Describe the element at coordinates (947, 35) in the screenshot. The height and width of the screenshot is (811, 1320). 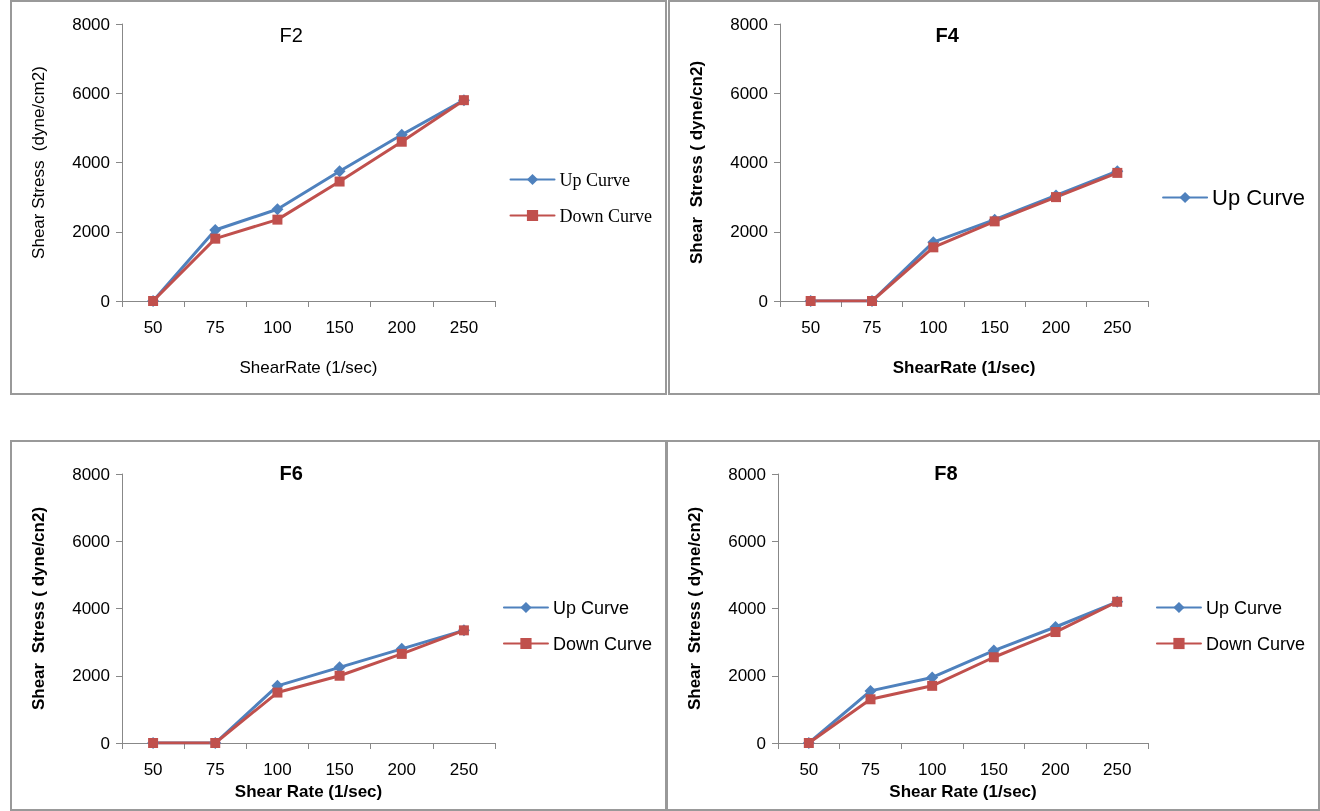
I see `chart-title: F4` at that location.